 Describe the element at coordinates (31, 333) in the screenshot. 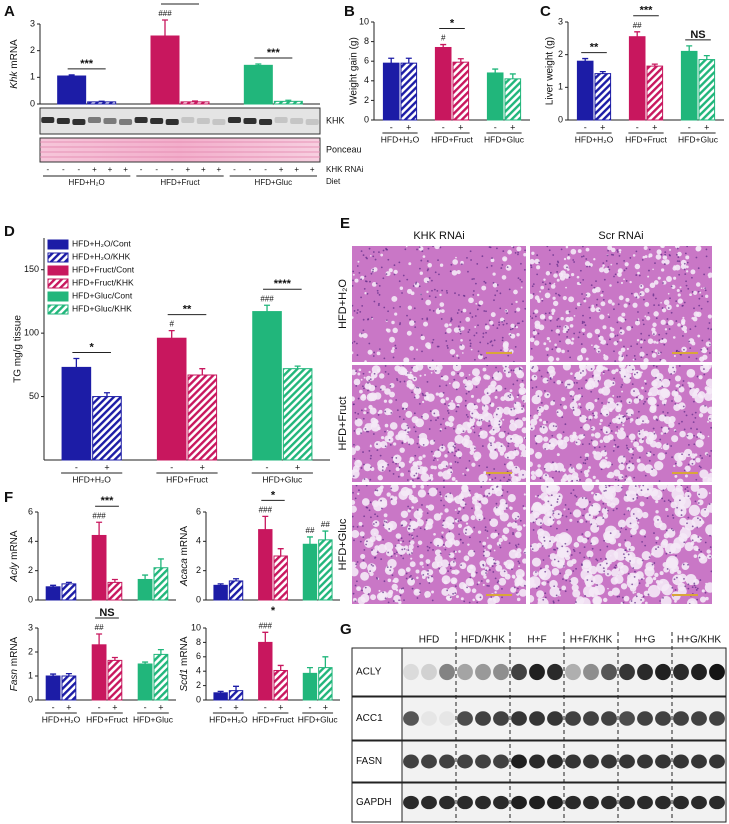

I see `y-tick-label: 100` at that location.